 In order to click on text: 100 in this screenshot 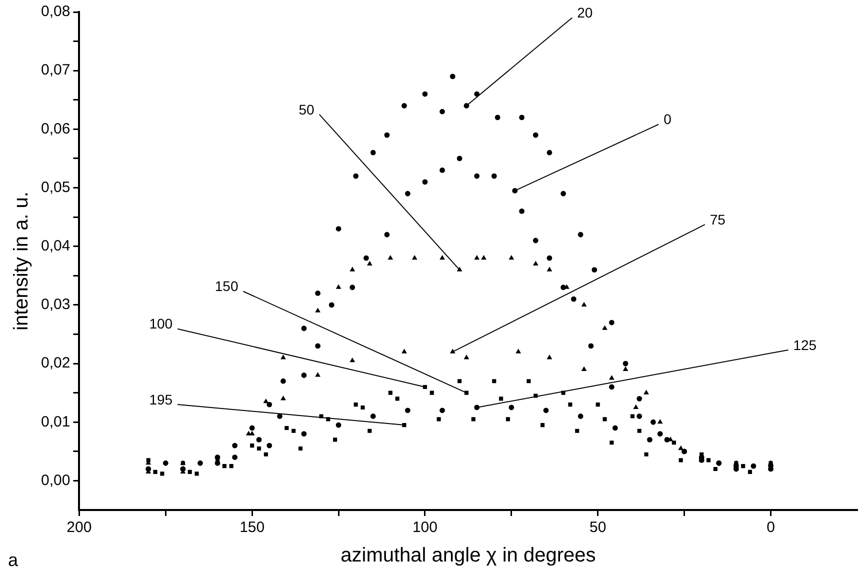, I will do `click(161, 324)`.